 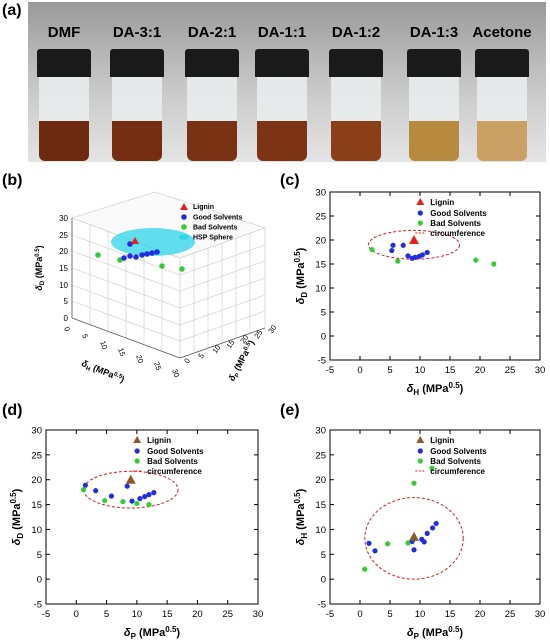 What do you see at coordinates (197, 614) in the screenshot?
I see `x-tick-label: 20` at bounding box center [197, 614].